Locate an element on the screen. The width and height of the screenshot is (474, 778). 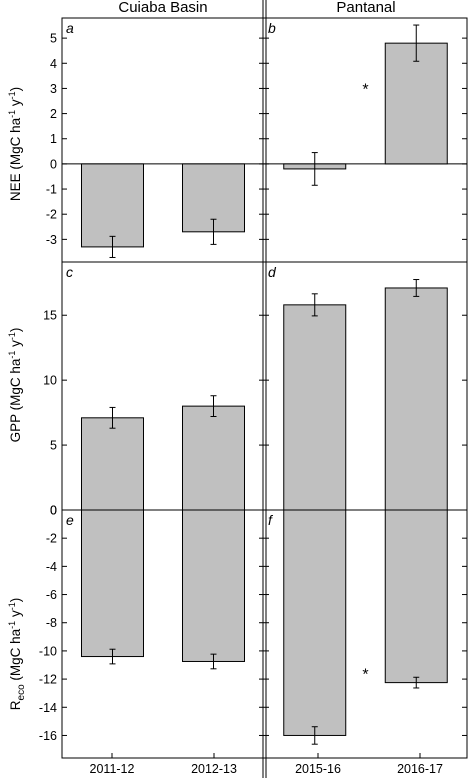
x-tick-label: 2012-13 is located at coordinates (214, 769).